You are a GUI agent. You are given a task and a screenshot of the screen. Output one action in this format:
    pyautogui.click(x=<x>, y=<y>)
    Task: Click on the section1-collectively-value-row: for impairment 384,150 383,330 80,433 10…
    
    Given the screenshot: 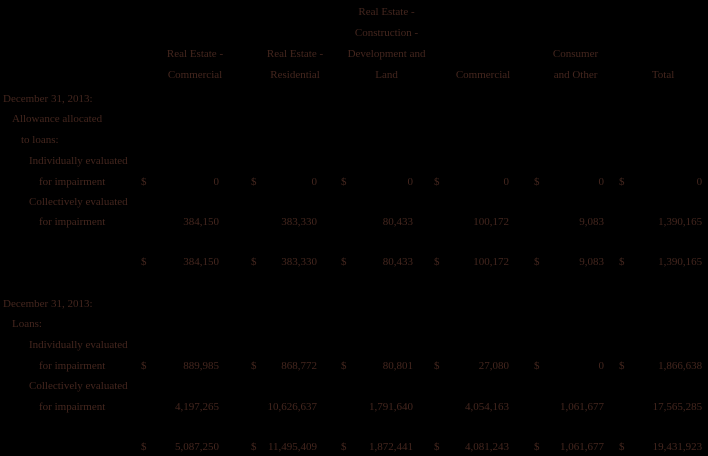 What is the action you would take?
    pyautogui.click(x=354, y=219)
    